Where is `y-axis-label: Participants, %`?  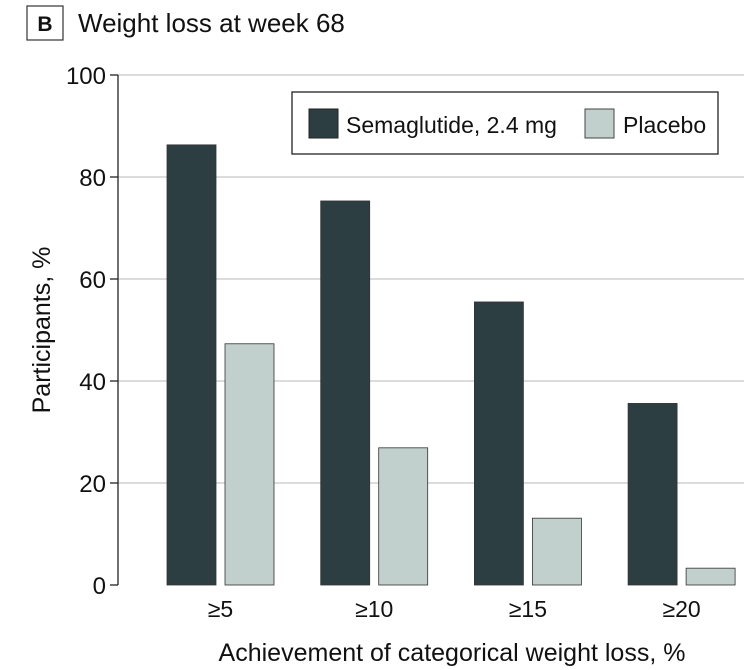 y-axis-label: Participants, % is located at coordinates (42, 330).